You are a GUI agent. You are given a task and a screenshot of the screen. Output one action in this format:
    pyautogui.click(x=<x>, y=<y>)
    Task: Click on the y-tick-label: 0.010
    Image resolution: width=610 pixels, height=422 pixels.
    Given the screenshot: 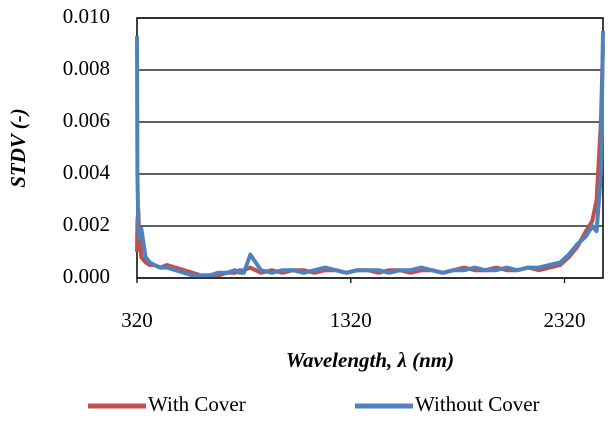 What is the action you would take?
    pyautogui.click(x=86, y=16)
    